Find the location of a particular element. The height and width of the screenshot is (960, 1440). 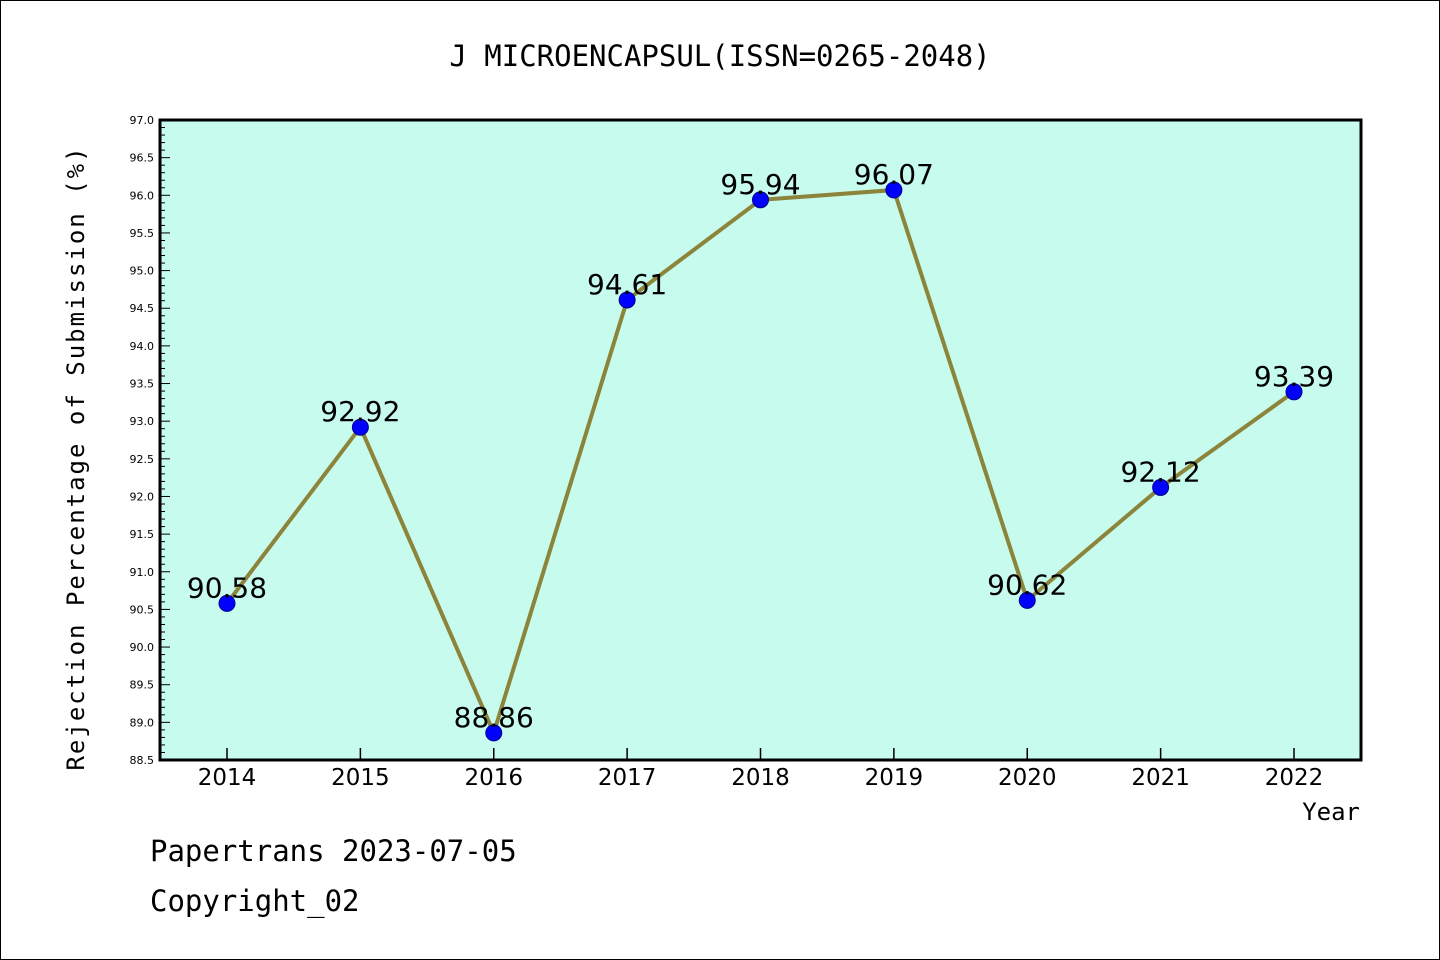

data-label: 88.86 is located at coordinates (494, 717).